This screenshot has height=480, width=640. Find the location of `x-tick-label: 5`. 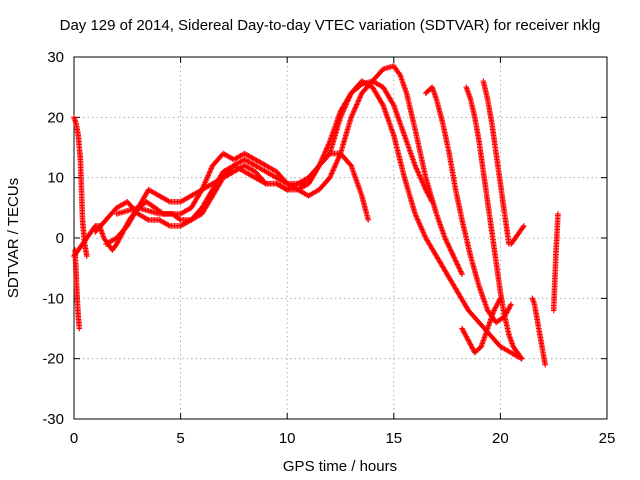

x-tick-label: 5 is located at coordinates (180, 438).